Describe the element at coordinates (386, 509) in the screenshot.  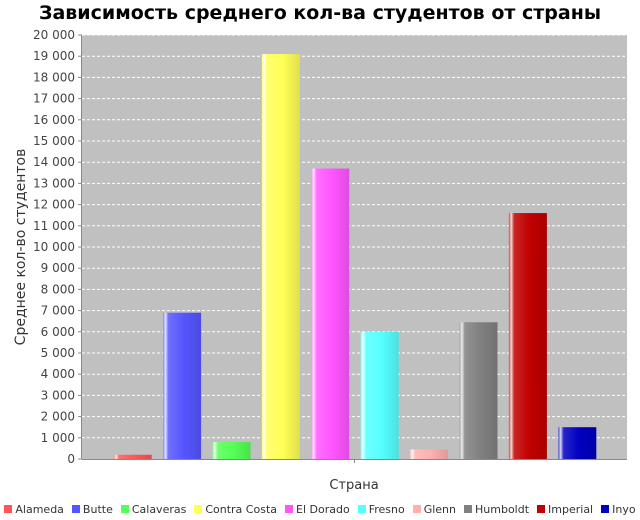
I see `legend-label: Fresno` at that location.